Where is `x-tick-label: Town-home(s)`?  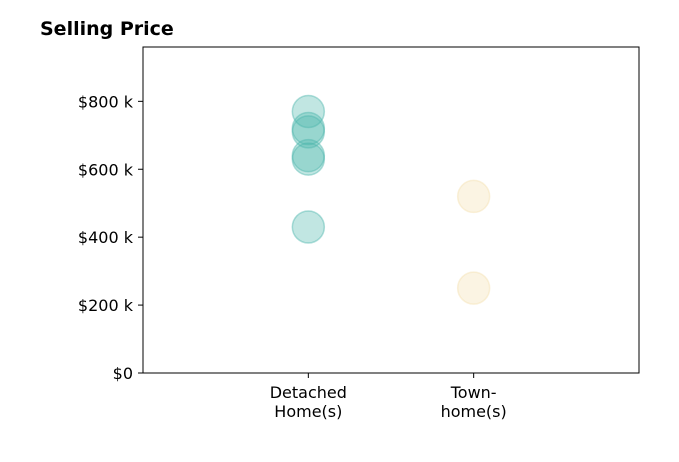 x-tick-label: Town-home(s) is located at coordinates (474, 402).